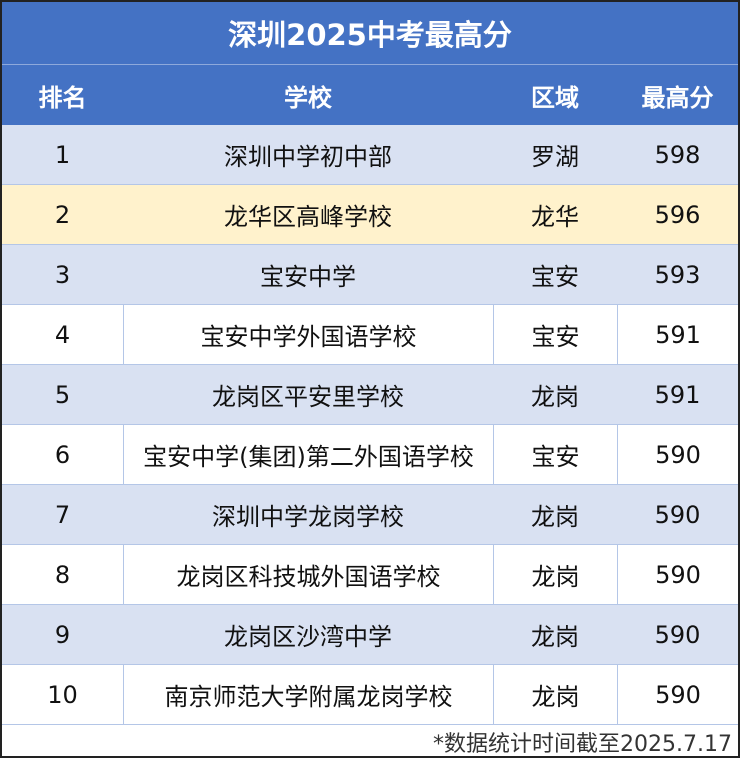  I want to click on cell-rank: 6, so click(62, 454).